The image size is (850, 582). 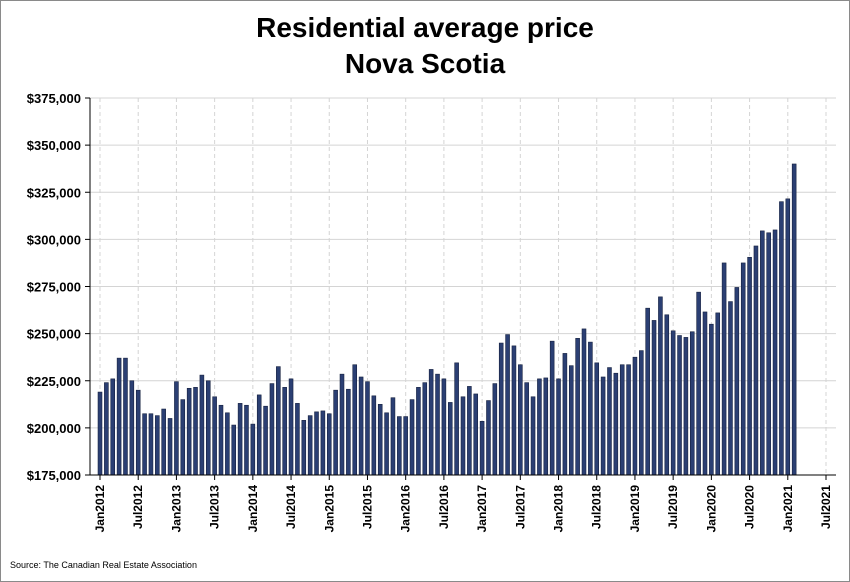 What do you see at coordinates (788, 509) in the screenshot?
I see `x-tick-label: Jan2021` at bounding box center [788, 509].